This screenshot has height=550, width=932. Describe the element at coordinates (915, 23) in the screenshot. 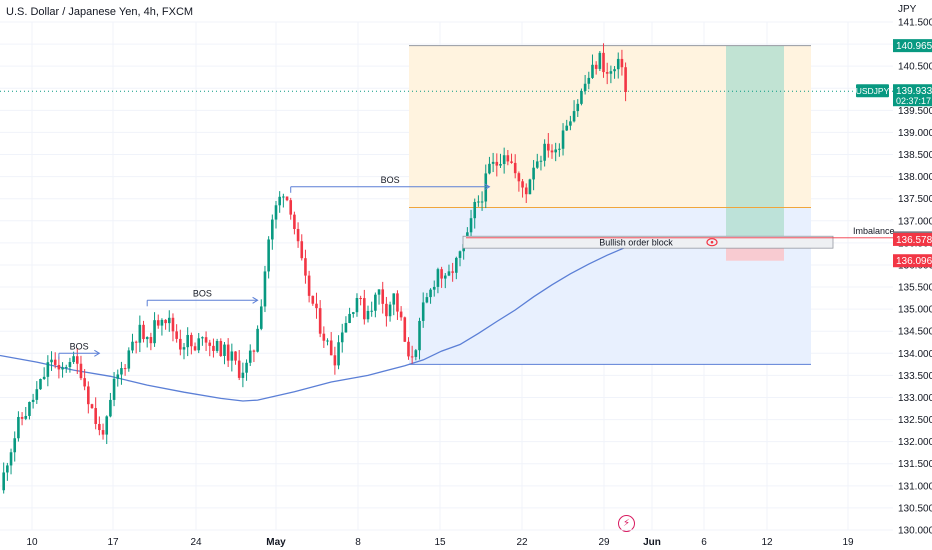

I see `y-tick-label: 141.500` at that location.